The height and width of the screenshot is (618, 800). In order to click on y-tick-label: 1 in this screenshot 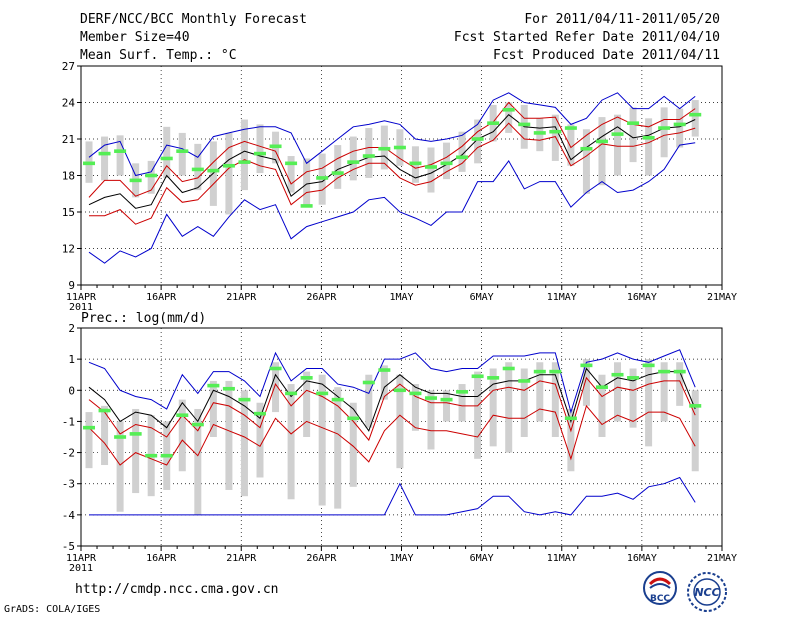, I will do `click(71, 359)`.